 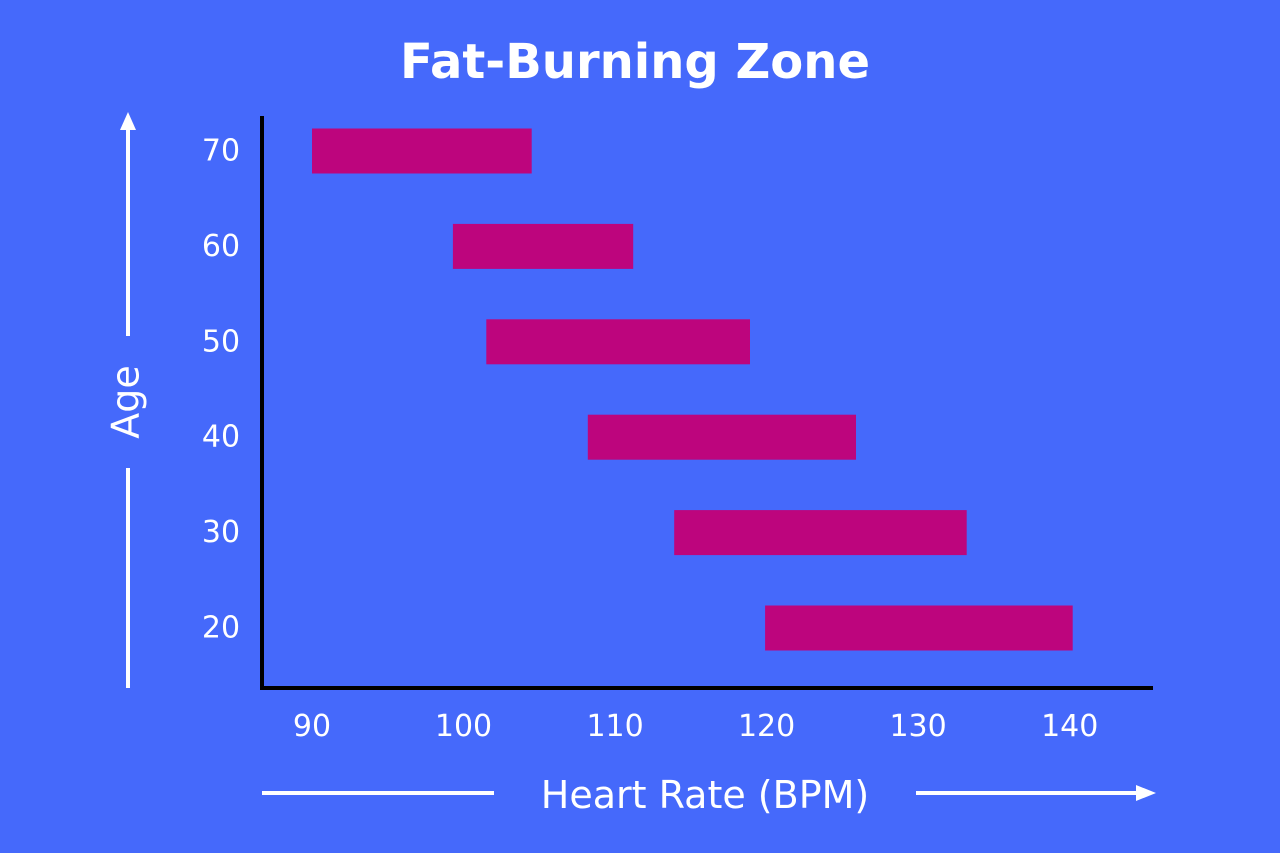 I want to click on y-tick-50: 50, so click(x=221, y=341).